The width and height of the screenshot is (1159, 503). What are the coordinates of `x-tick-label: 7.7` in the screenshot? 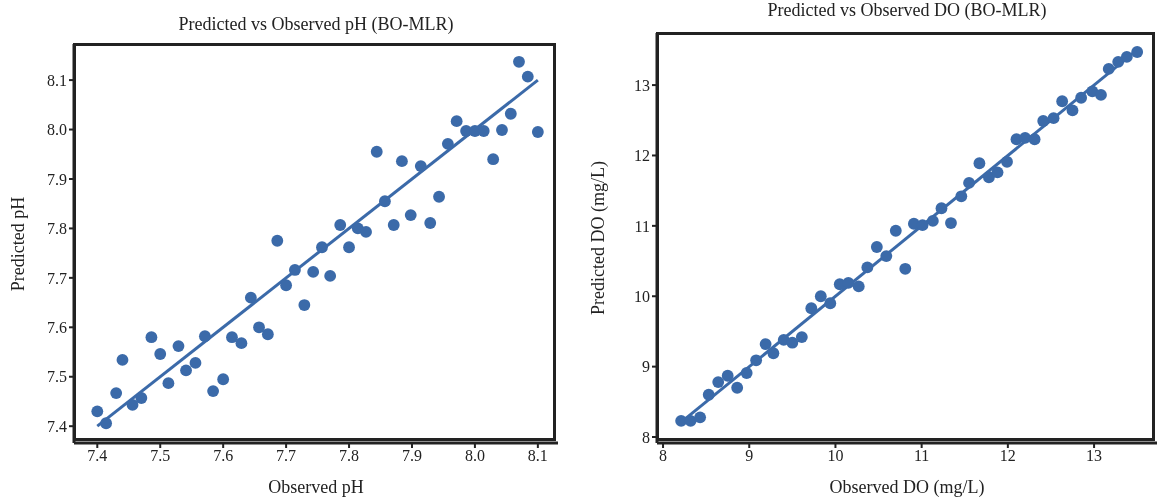 It's located at (286, 456).